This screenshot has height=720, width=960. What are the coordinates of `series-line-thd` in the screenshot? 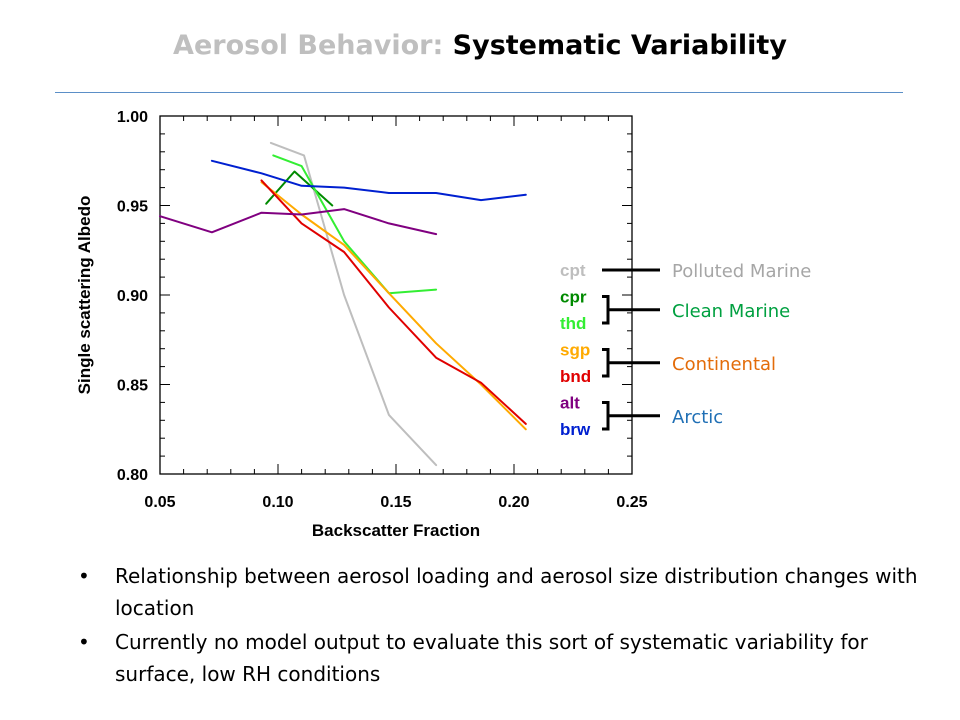 It's located at (355, 224).